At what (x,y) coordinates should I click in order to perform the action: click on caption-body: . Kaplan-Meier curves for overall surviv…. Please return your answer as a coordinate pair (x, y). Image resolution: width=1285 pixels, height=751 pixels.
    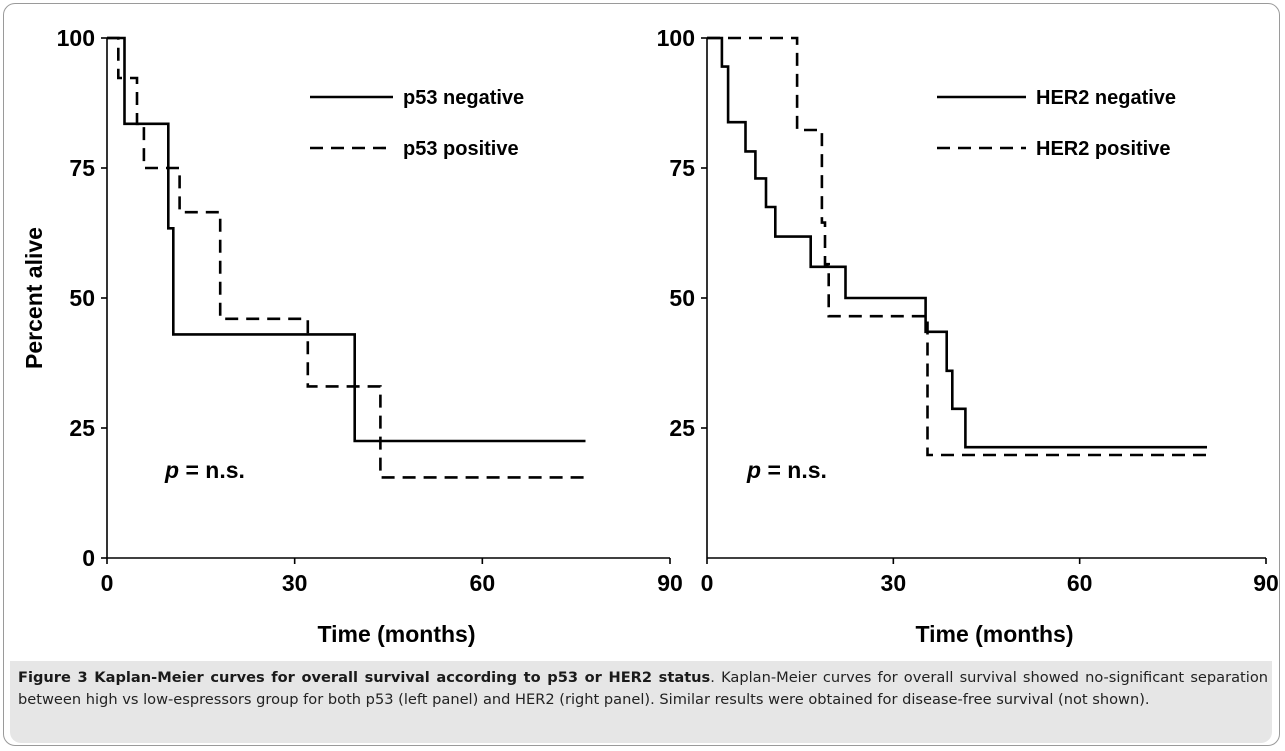
    Looking at the image, I should click on (643, 688).